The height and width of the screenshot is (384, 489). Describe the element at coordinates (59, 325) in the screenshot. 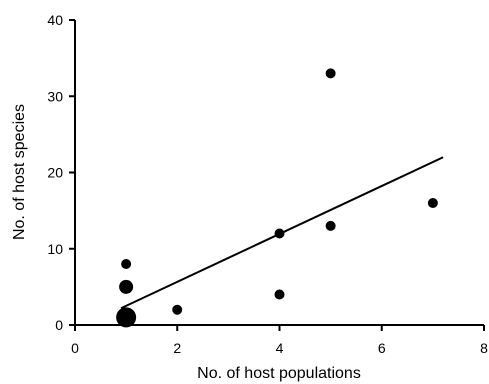

I see `y-tick-label-0: 0` at that location.